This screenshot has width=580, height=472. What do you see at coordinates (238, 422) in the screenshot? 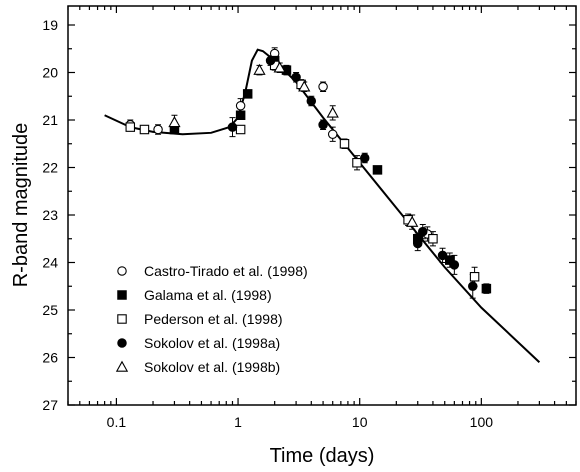
I see `x-tick-label: 1` at bounding box center [238, 422].